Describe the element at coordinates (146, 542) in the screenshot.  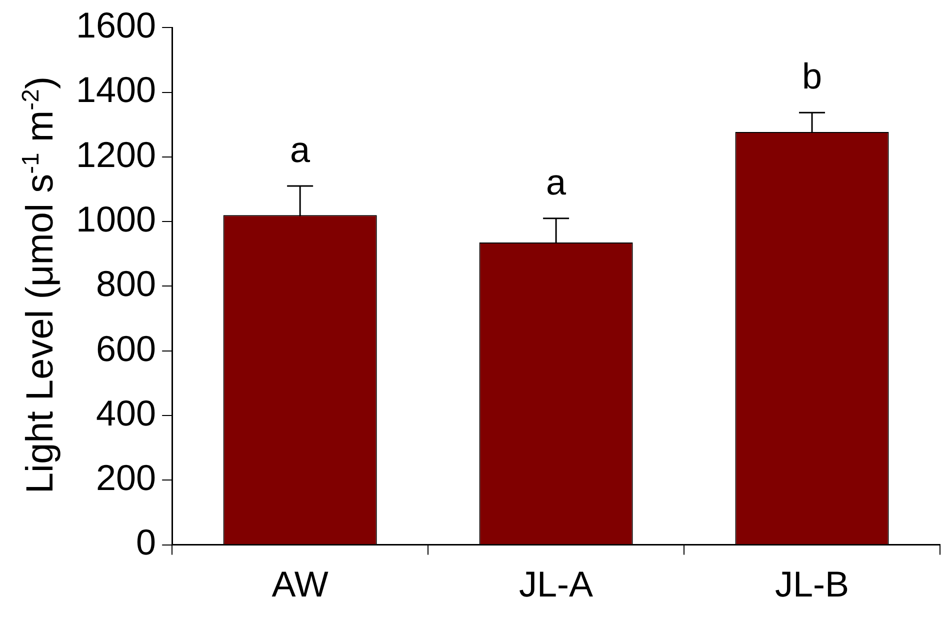
I see `y-tick-label: 0` at that location.